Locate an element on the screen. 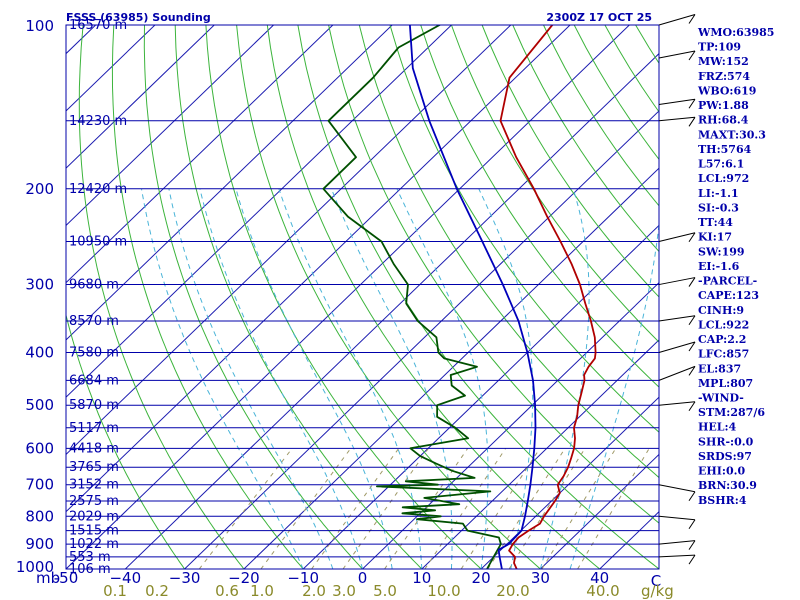 Image resolution: width=800 pixels, height=600 pixels. mixing-ratio-unit-label: g/kg is located at coordinates (657, 591).